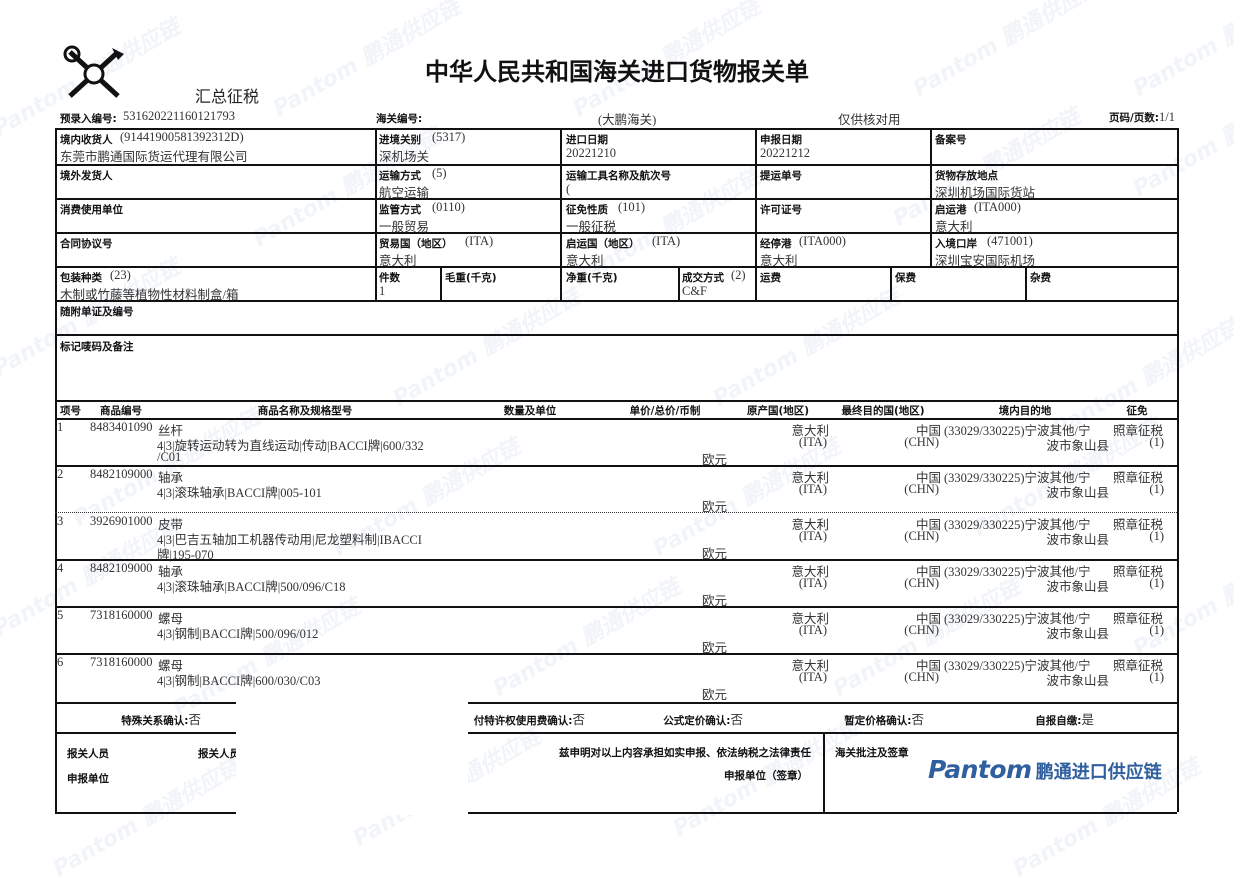 The width and height of the screenshot is (1234, 883). Describe the element at coordinates (954, 227) in the screenshot. I see `depart-port-value: 意大利` at that location.